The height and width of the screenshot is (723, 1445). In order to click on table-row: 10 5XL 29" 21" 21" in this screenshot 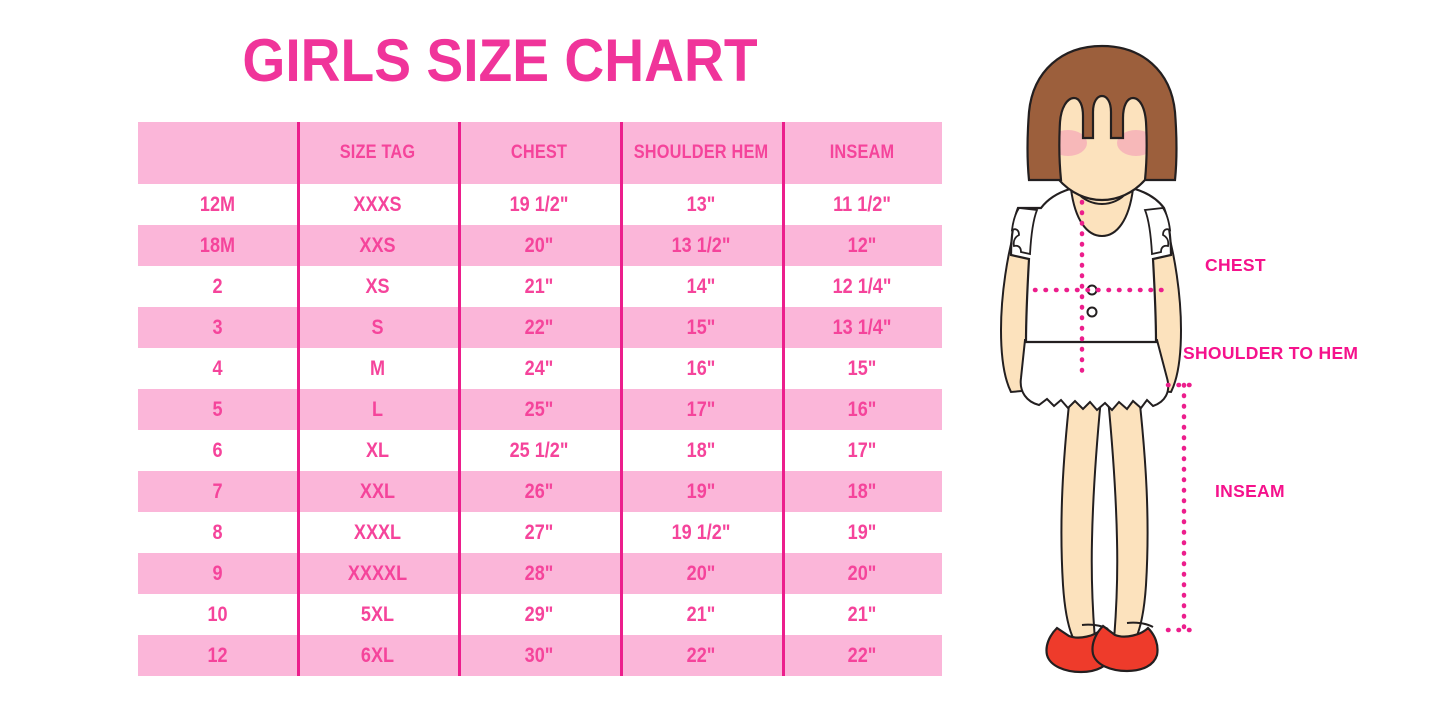, I will do `click(540, 614)`.